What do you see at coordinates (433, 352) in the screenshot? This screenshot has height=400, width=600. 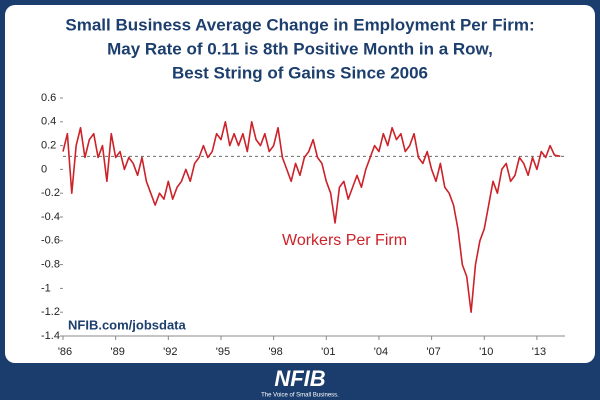 I see `x-tick-label: '07` at bounding box center [433, 352].